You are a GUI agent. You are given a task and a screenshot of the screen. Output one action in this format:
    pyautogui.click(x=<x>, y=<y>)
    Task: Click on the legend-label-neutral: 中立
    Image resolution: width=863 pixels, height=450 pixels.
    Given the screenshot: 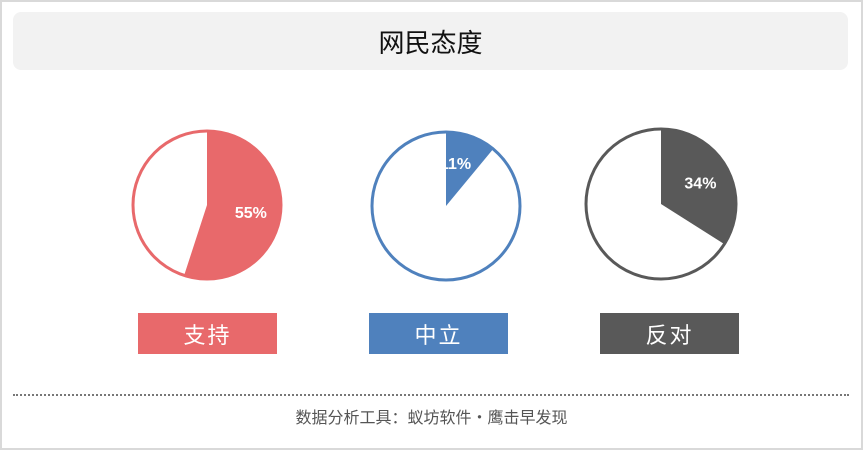 What is the action you would take?
    pyautogui.click(x=438, y=333)
    